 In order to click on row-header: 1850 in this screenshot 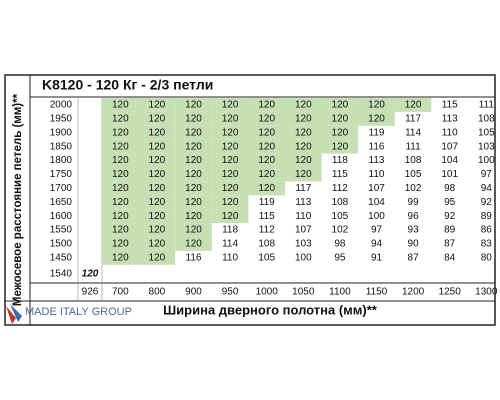, I will do `click(61, 146)`.